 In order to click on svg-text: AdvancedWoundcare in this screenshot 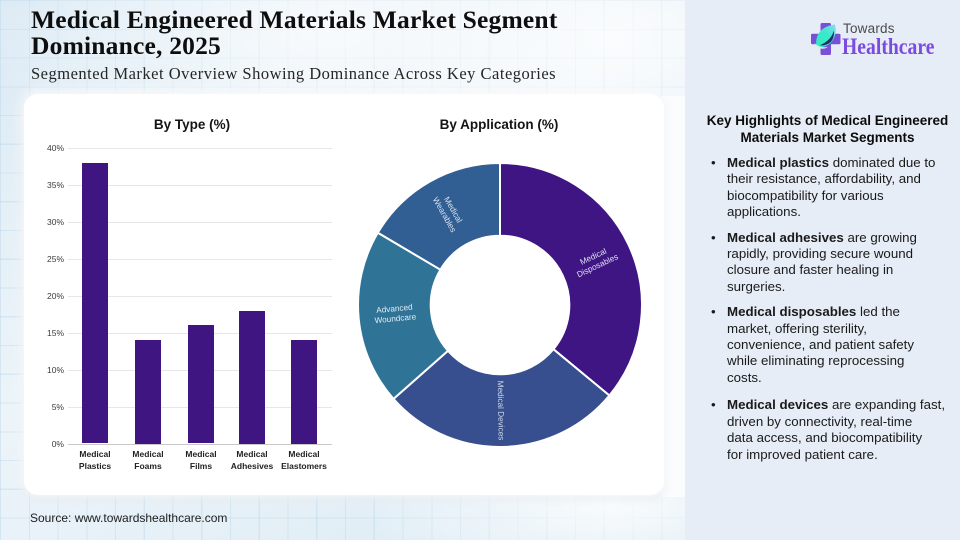, I will do `click(395, 313)`.